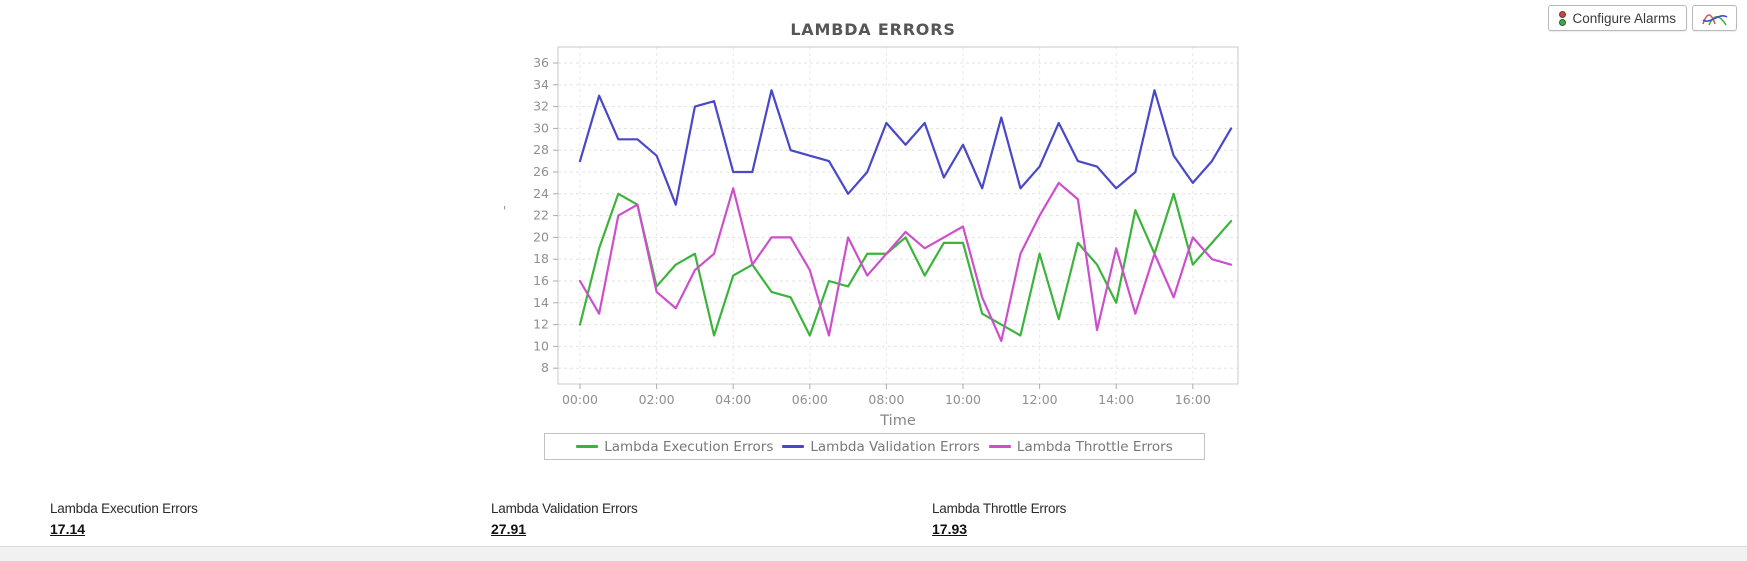 The width and height of the screenshot is (1747, 561). Describe the element at coordinates (733, 399) in the screenshot. I see `svg-text: 04:00` at that location.